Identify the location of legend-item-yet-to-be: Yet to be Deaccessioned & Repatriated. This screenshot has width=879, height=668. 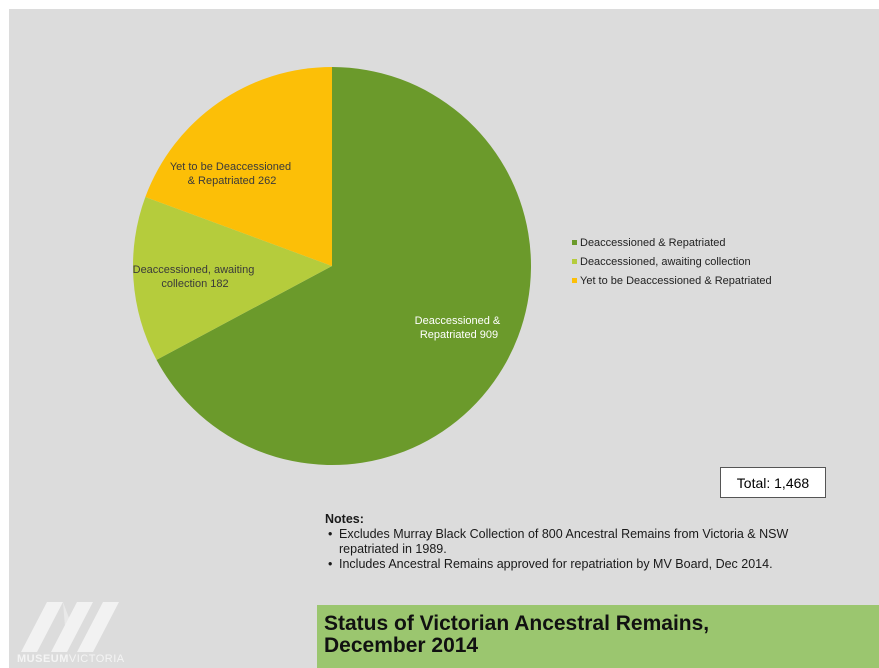
(672, 280).